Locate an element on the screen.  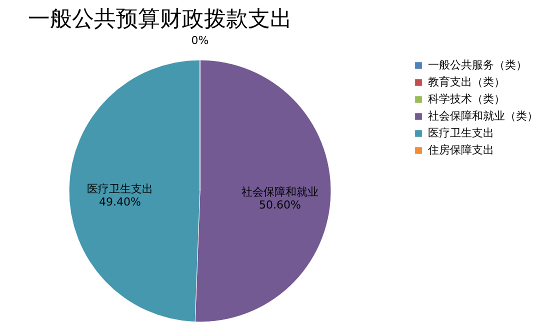
chart-title: 一般公共预算财政拨款支出 is located at coordinates (160, 19).